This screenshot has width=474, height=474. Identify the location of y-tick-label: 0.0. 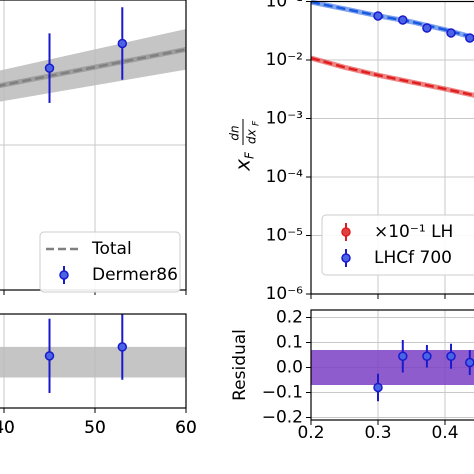
(289, 368).